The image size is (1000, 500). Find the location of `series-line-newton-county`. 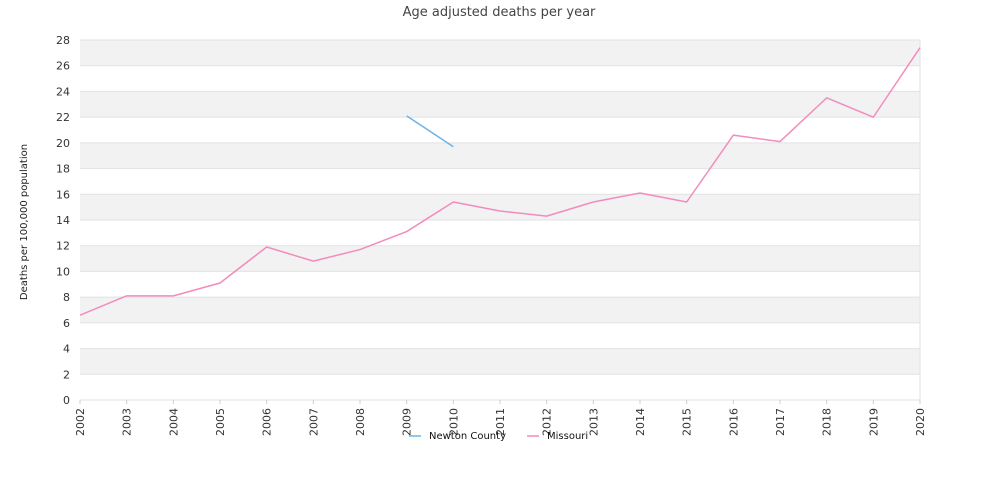

series-line-newton-county is located at coordinates (430, 131).